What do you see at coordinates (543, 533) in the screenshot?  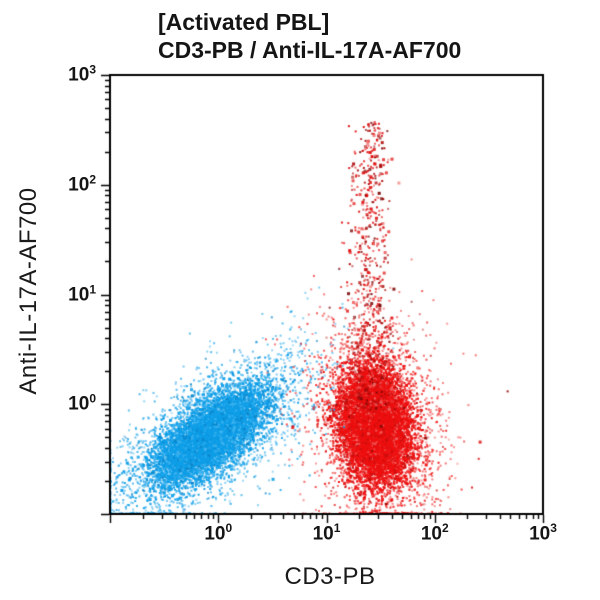 I see `xtick-label-3: 10³` at bounding box center [543, 533].